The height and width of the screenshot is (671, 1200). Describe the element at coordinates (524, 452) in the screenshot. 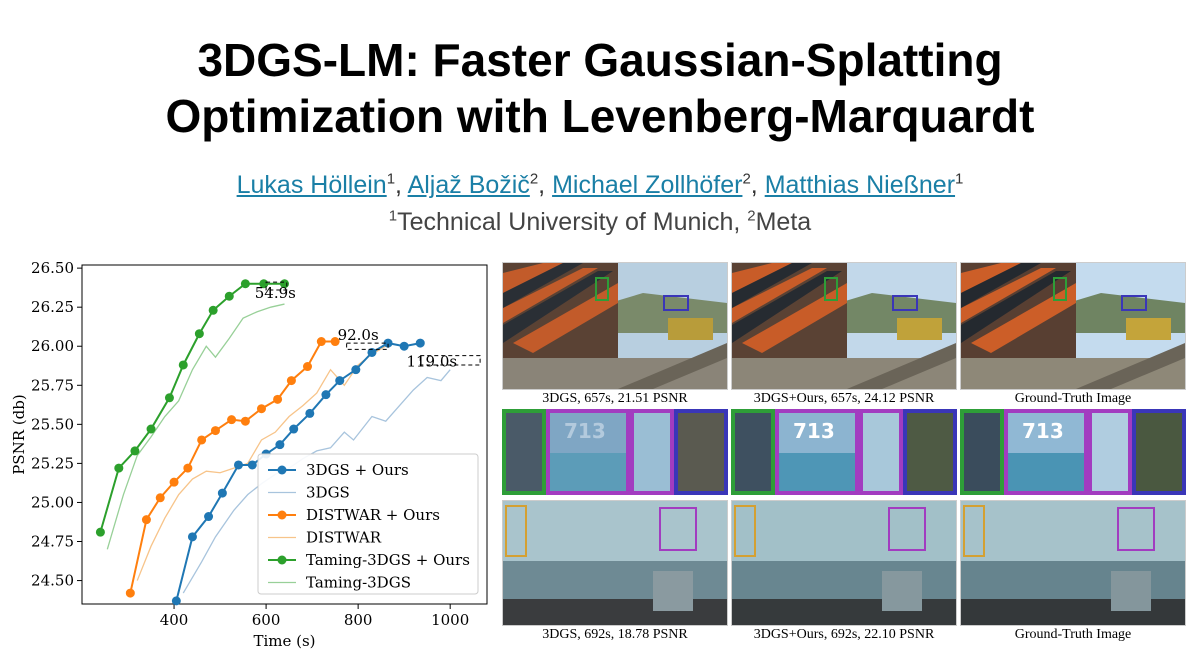

I see `crop-green-3dgs` at that location.